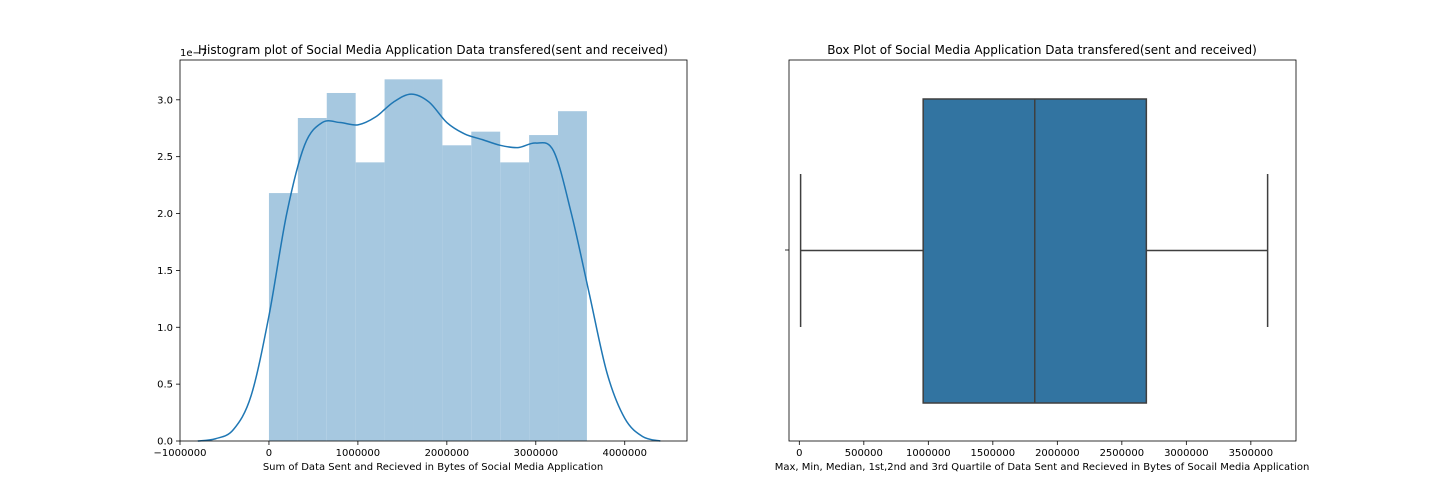 Image resolution: width=1440 pixels, height=504 pixels. Describe the element at coordinates (165, 157) in the screenshot. I see `y-tick-label: 2.5` at that location.